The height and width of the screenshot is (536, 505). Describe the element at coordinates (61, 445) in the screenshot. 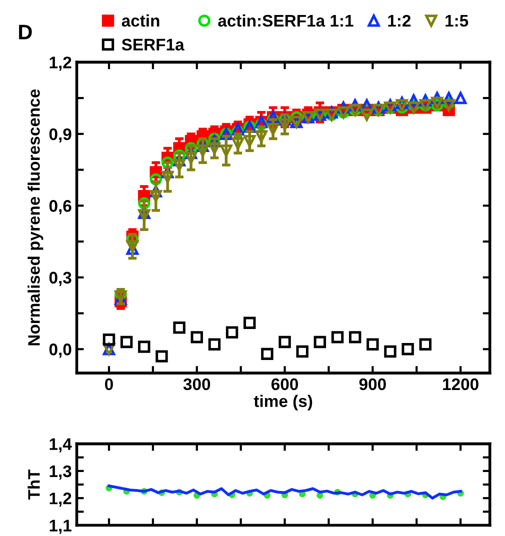

I see `y-tick-label: 1,4` at that location.